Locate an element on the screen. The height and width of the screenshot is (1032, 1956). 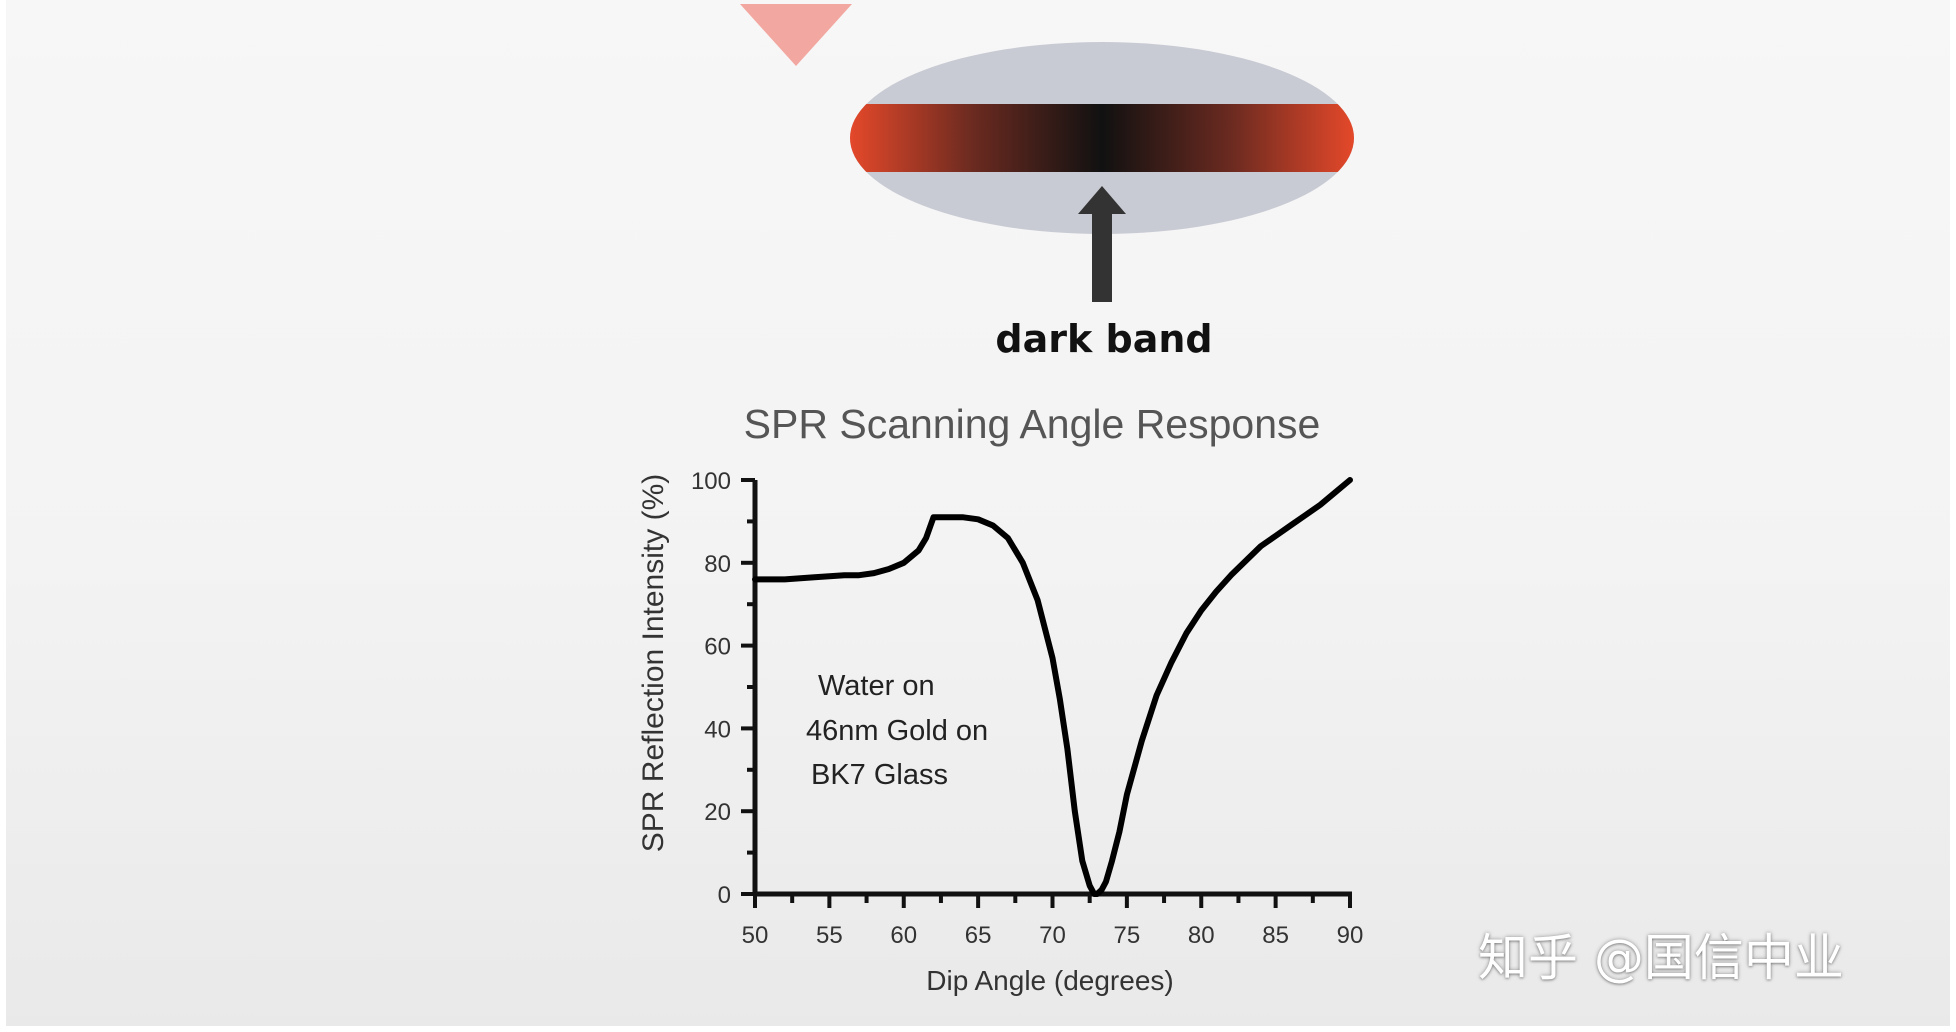
x-tick-label: 80 is located at coordinates (1201, 935).